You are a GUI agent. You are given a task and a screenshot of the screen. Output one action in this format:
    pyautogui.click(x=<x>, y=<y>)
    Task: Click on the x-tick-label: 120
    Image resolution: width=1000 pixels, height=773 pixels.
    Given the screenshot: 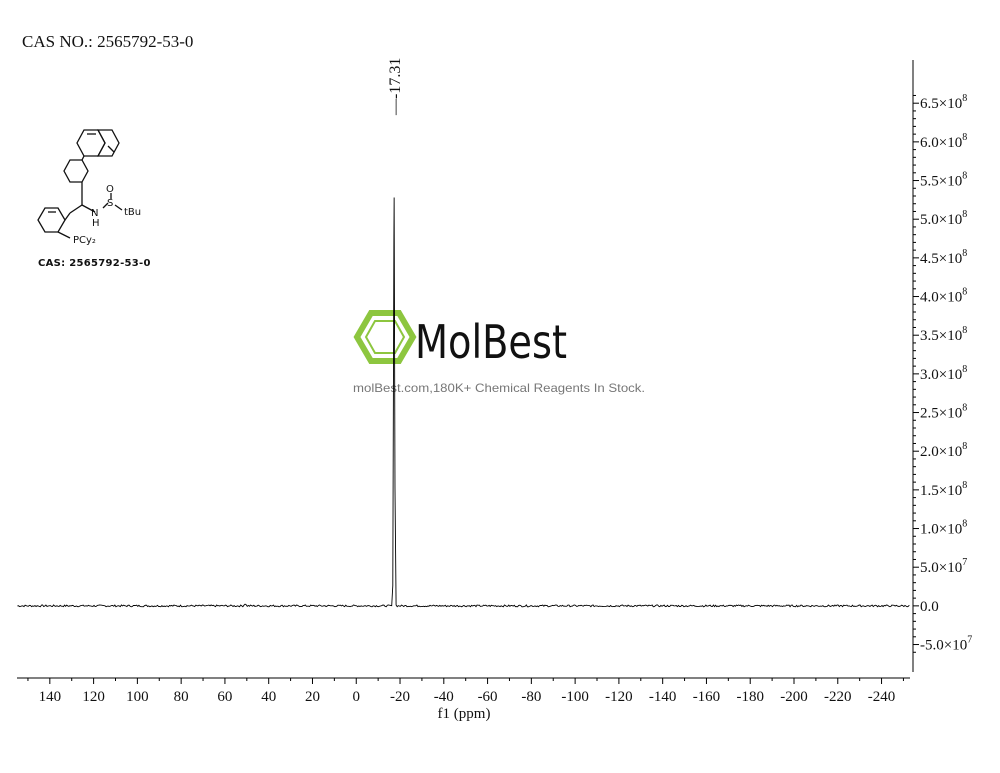 What is the action you would take?
    pyautogui.click(x=93, y=697)
    